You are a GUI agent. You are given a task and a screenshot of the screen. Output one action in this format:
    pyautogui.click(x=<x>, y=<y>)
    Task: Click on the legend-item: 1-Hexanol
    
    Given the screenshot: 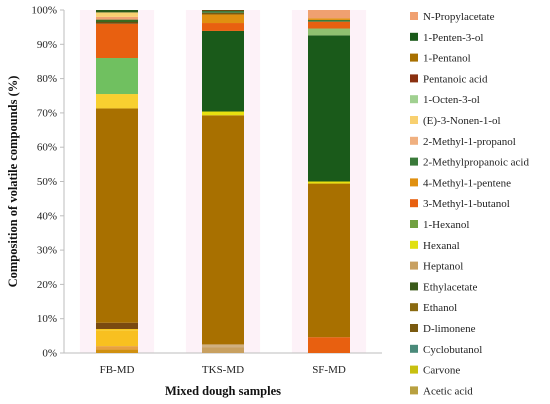 What is the action you would take?
    pyautogui.click(x=439, y=225)
    